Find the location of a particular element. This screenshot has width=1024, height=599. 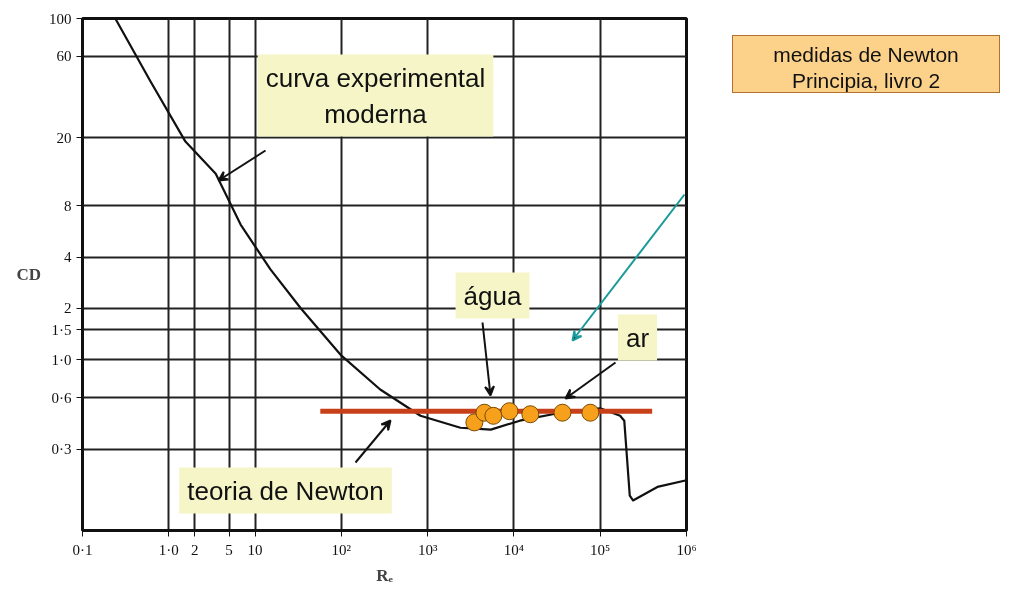

annotation: água is located at coordinates (492, 295).